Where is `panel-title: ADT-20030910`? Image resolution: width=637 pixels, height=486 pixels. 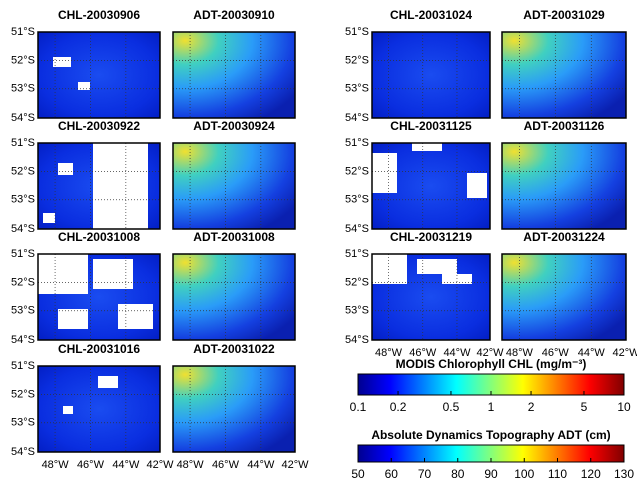
panel-title: ADT-20030910 is located at coordinates (234, 15).